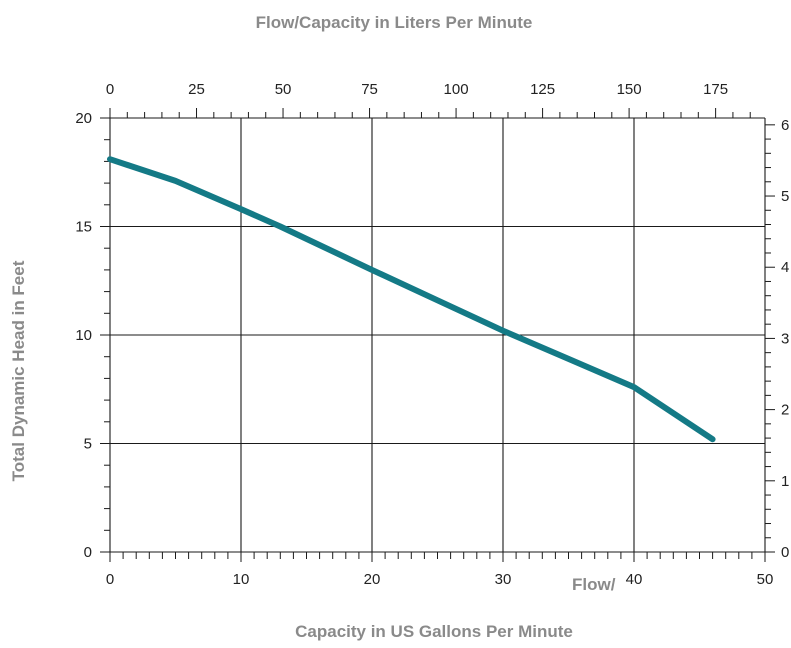 This screenshot has width=791, height=648. What do you see at coordinates (785, 481) in the screenshot?
I see `right-tick-label: 1` at bounding box center [785, 481].